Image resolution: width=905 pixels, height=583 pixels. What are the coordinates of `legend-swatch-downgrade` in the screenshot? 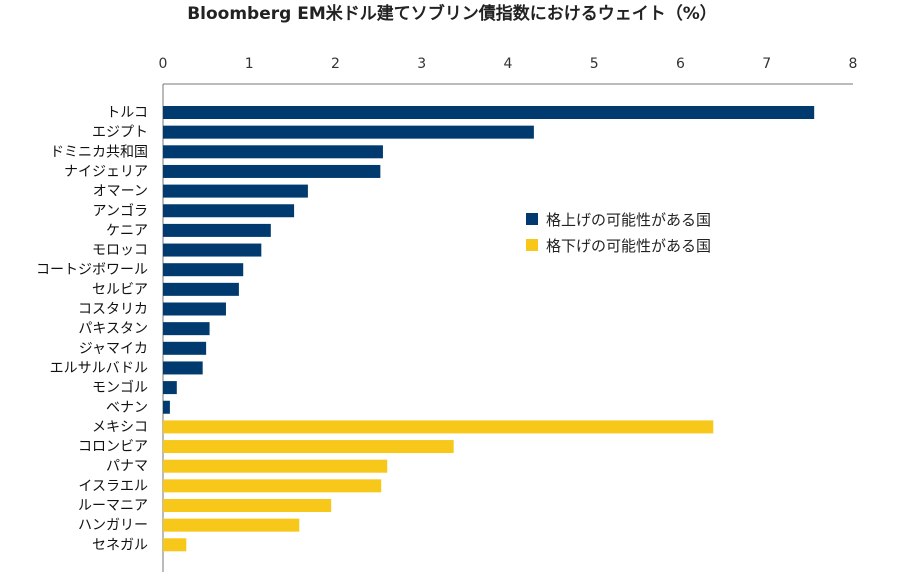 It's located at (532, 245).